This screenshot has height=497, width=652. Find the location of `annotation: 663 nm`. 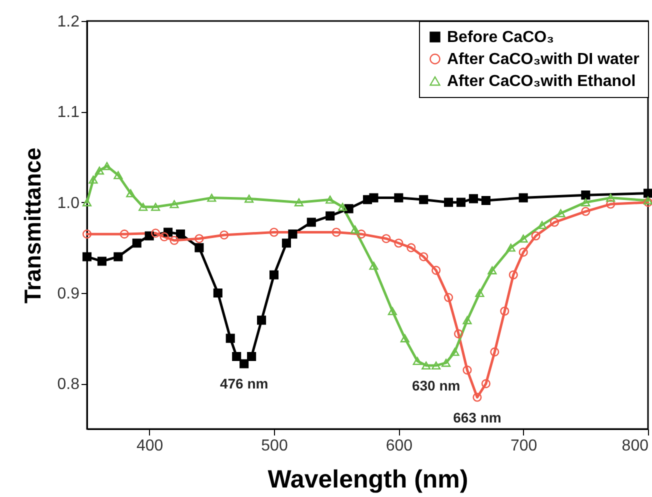

annotation: 663 nm is located at coordinates (477, 417).